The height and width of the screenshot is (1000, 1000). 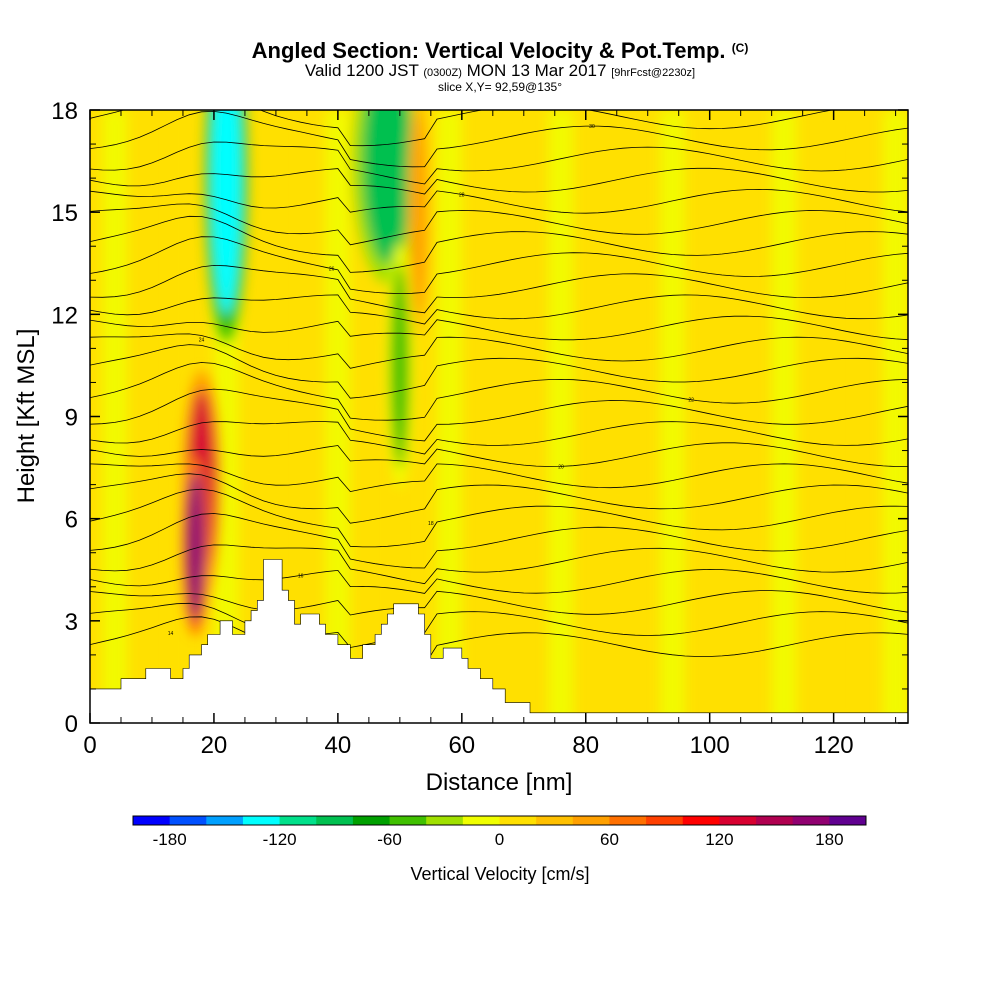 What do you see at coordinates (71, 520) in the screenshot?
I see `y-tick-label: 6` at bounding box center [71, 520].